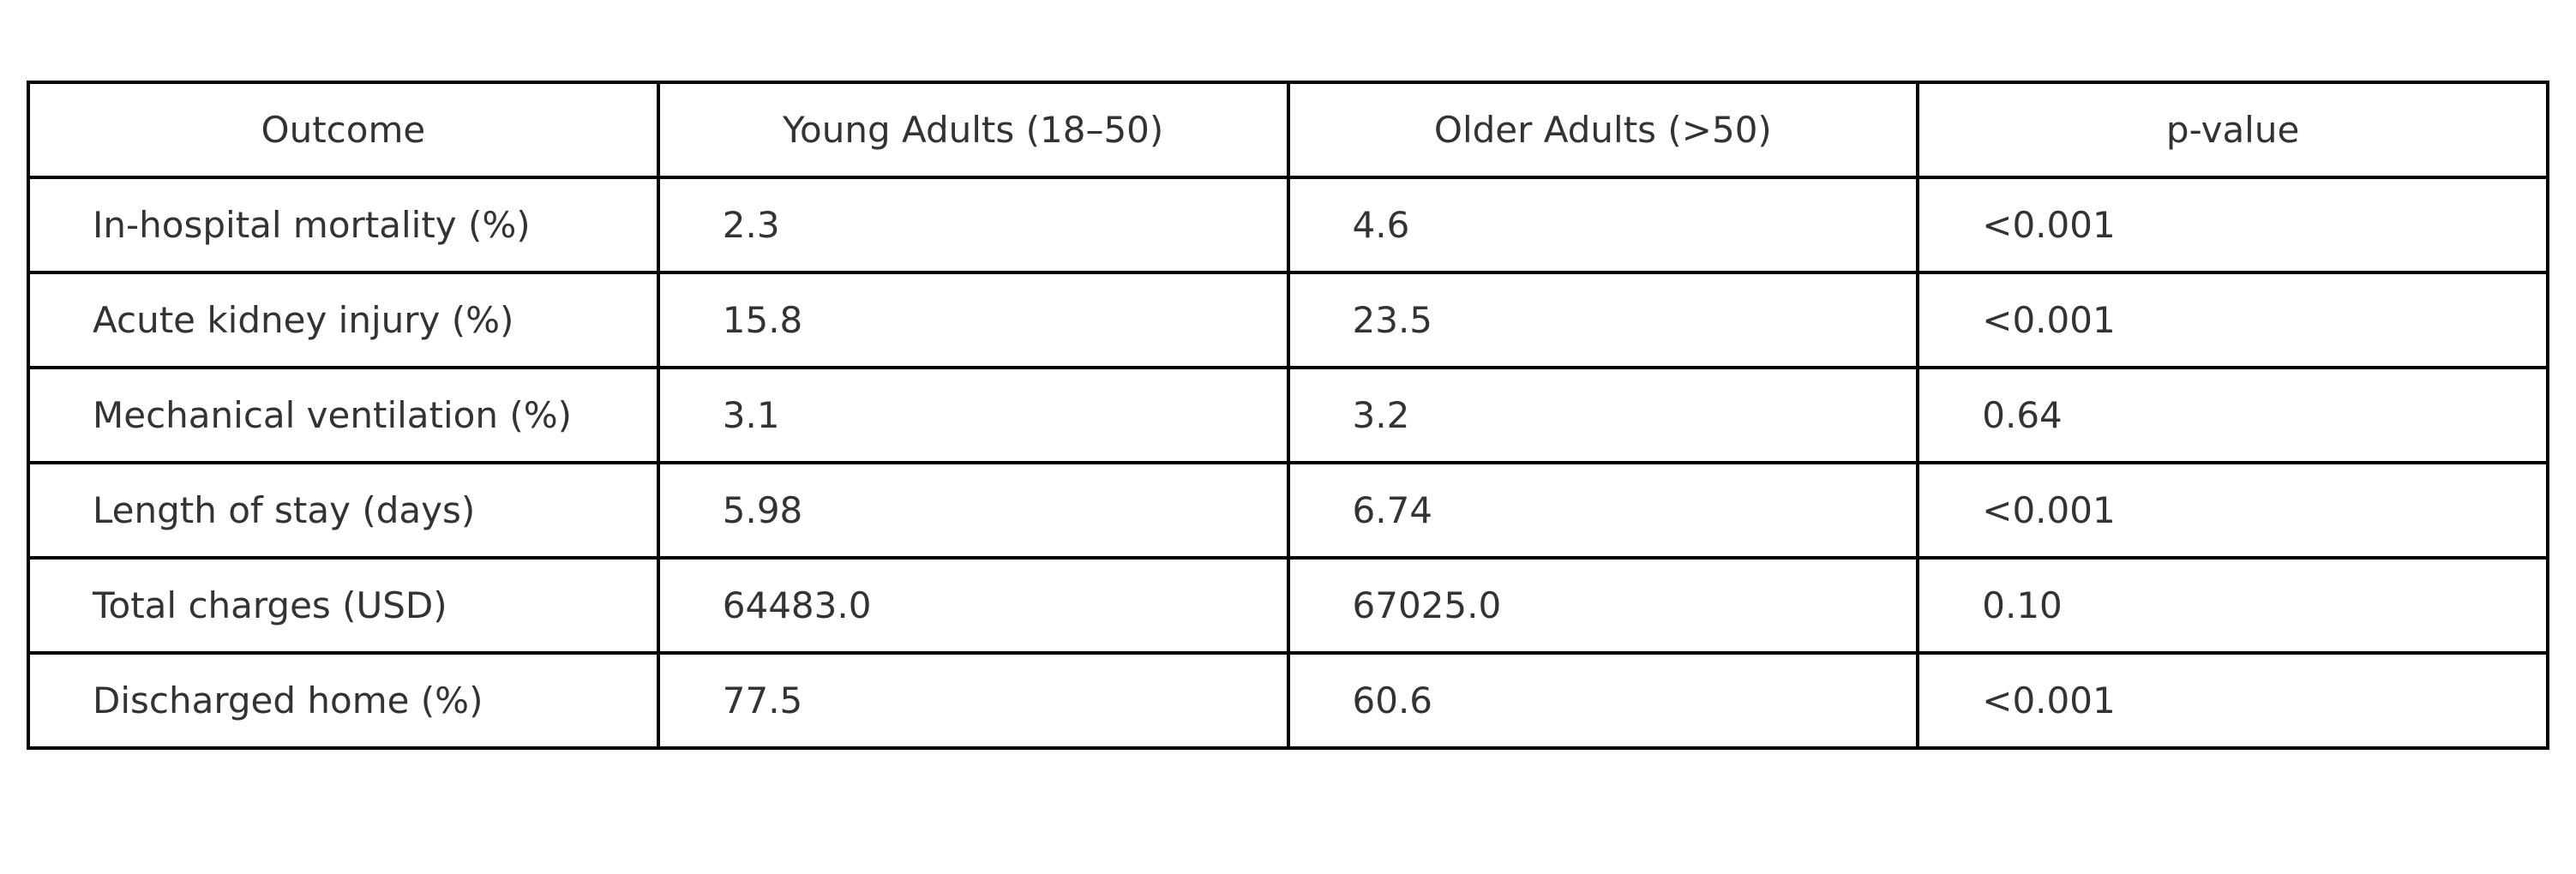 The height and width of the screenshot is (874, 2576). What do you see at coordinates (343, 510) in the screenshot?
I see `table-cell: Length of stay (days)` at bounding box center [343, 510].